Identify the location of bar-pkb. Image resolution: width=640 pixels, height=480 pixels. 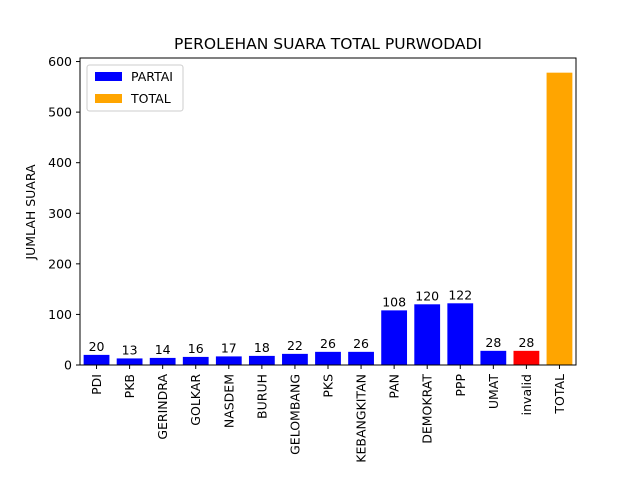
(129, 361).